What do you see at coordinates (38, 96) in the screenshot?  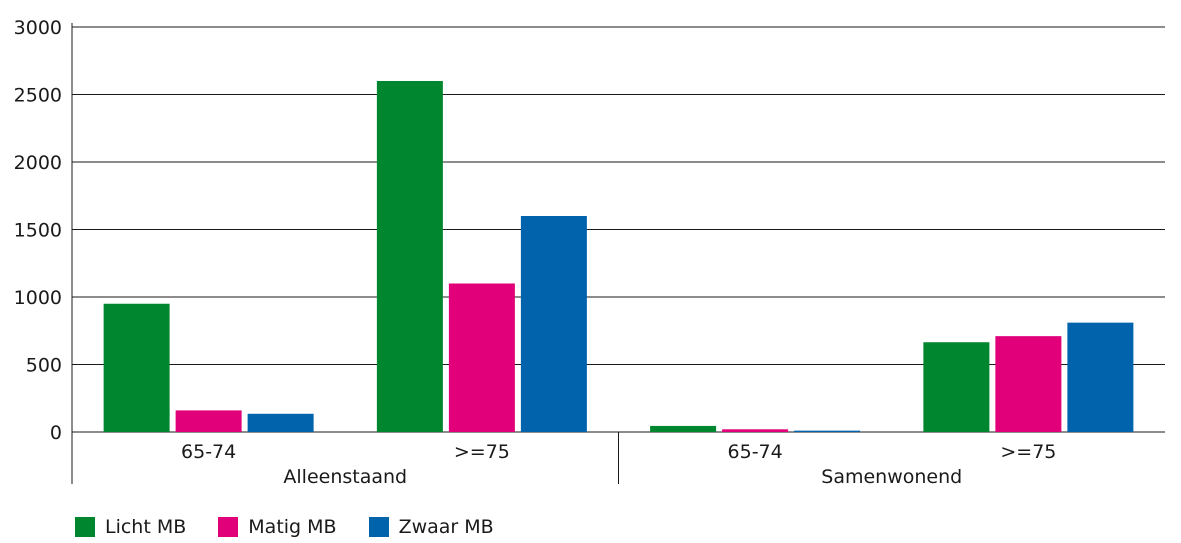 I see `y-tick-label: 2500` at bounding box center [38, 96].